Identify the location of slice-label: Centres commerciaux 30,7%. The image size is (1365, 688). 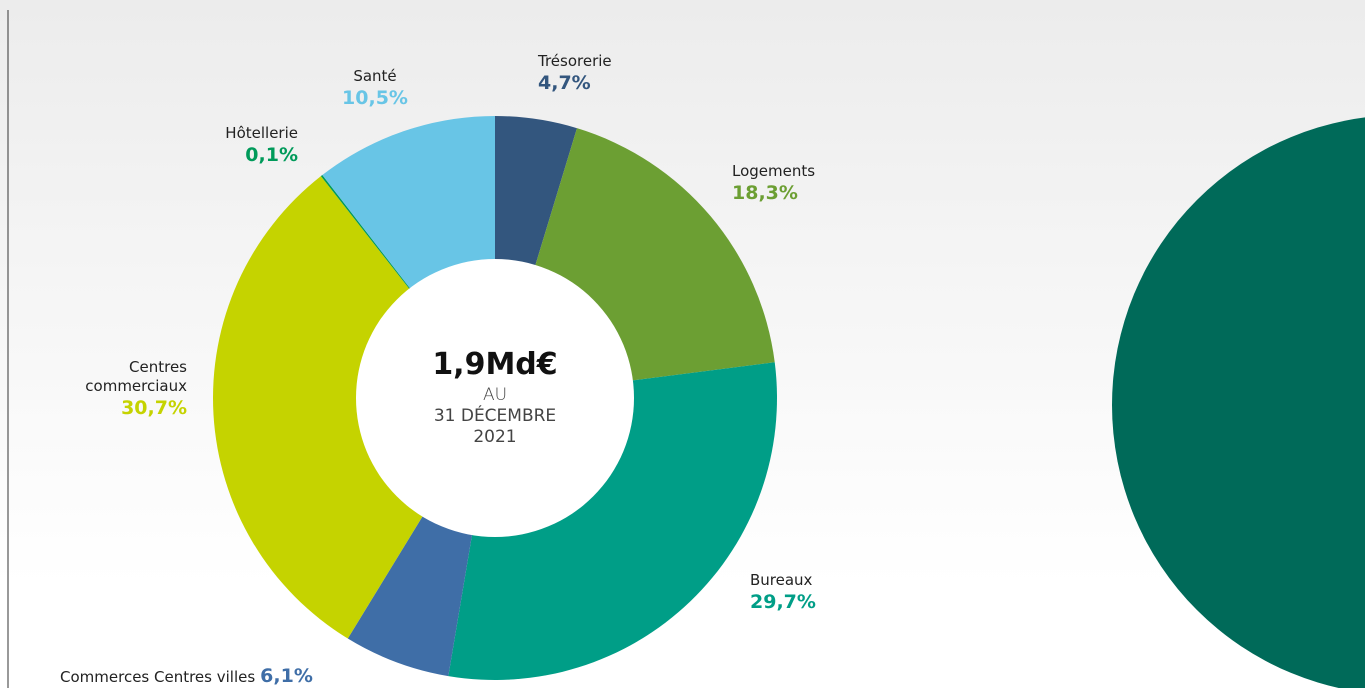
(112, 389).